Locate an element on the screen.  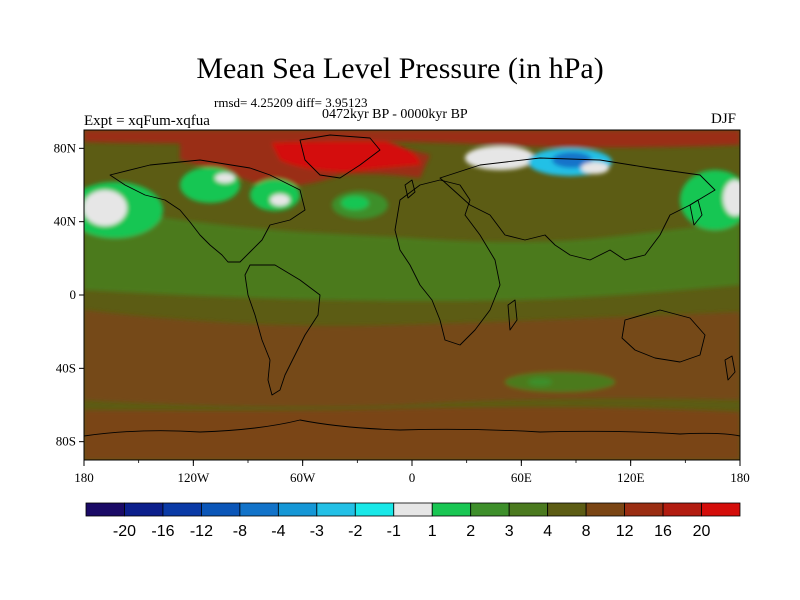
x-tick-label: 120W is located at coordinates (193, 477).